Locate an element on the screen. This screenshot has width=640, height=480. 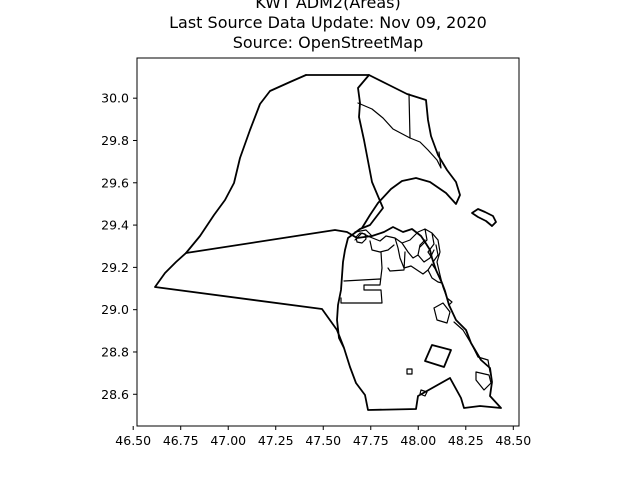
y-tick-label: 29.6 is located at coordinates (115, 182).